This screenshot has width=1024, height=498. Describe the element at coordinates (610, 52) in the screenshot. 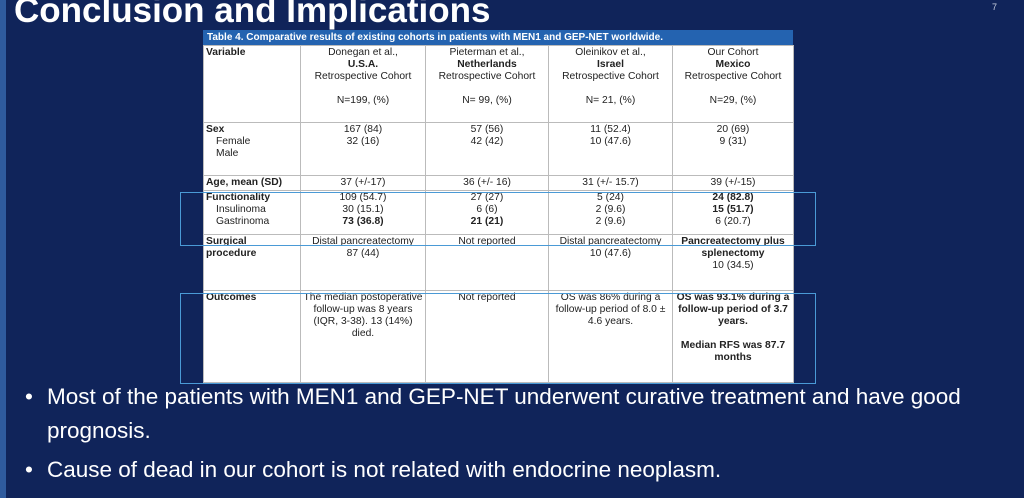

I see `header-text: Oleinikov et al.,` at that location.